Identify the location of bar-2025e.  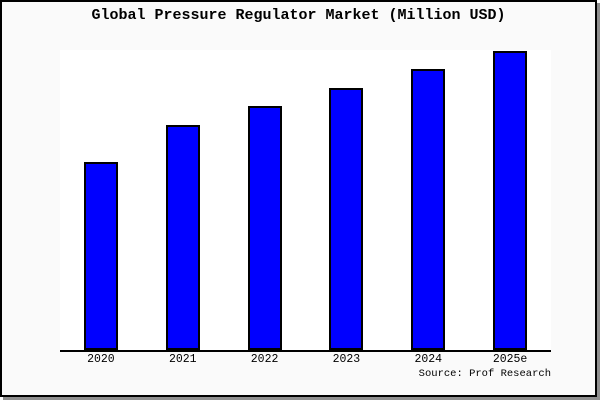
(510, 200).